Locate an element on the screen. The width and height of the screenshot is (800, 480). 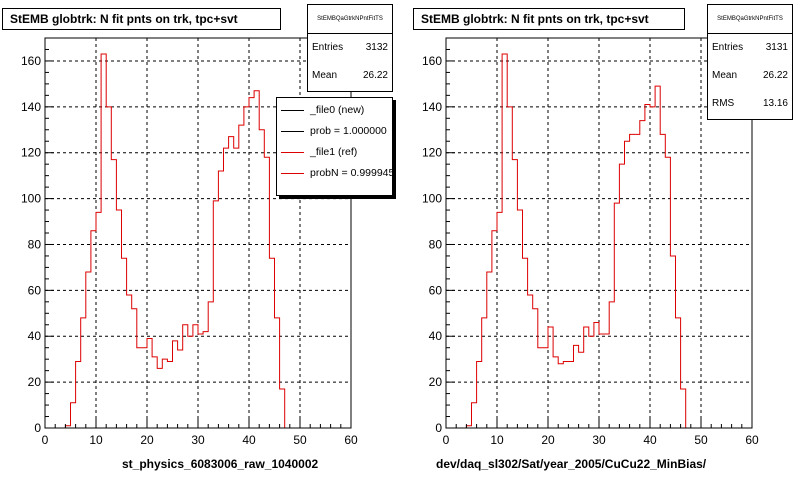
legend-entry-probn: probN = 0.999945 is located at coordinates (334, 173).